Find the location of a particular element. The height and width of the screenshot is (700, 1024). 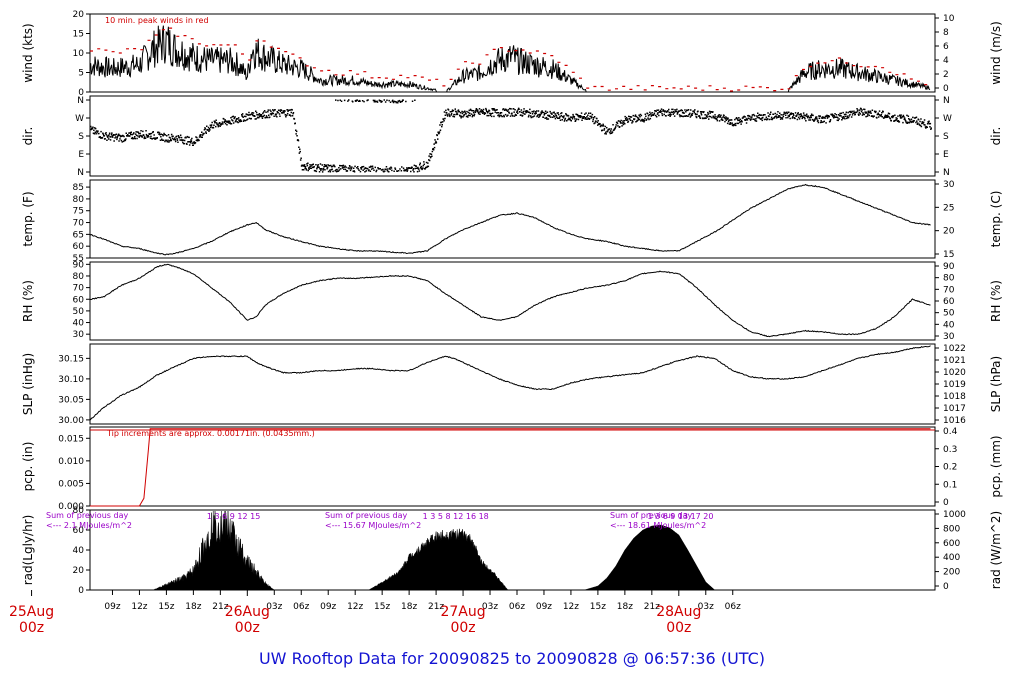

rad-summary-value: <--- 2.1 MJoules/m^2 is located at coordinates (89, 525).